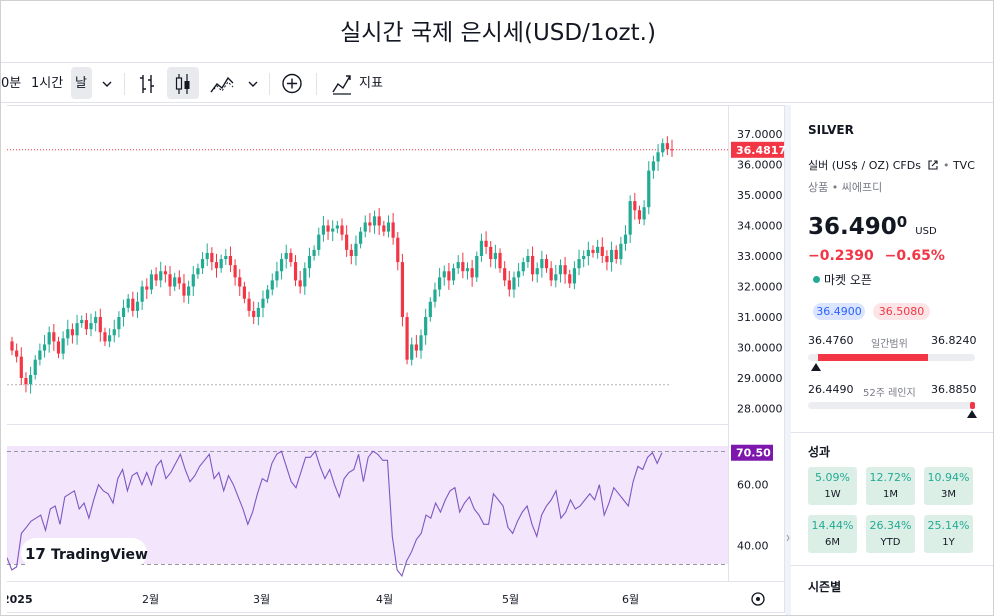 This screenshot has height=616, width=994. What do you see at coordinates (342, 83) in the screenshot?
I see `indicators-icon` at bounding box center [342, 83].